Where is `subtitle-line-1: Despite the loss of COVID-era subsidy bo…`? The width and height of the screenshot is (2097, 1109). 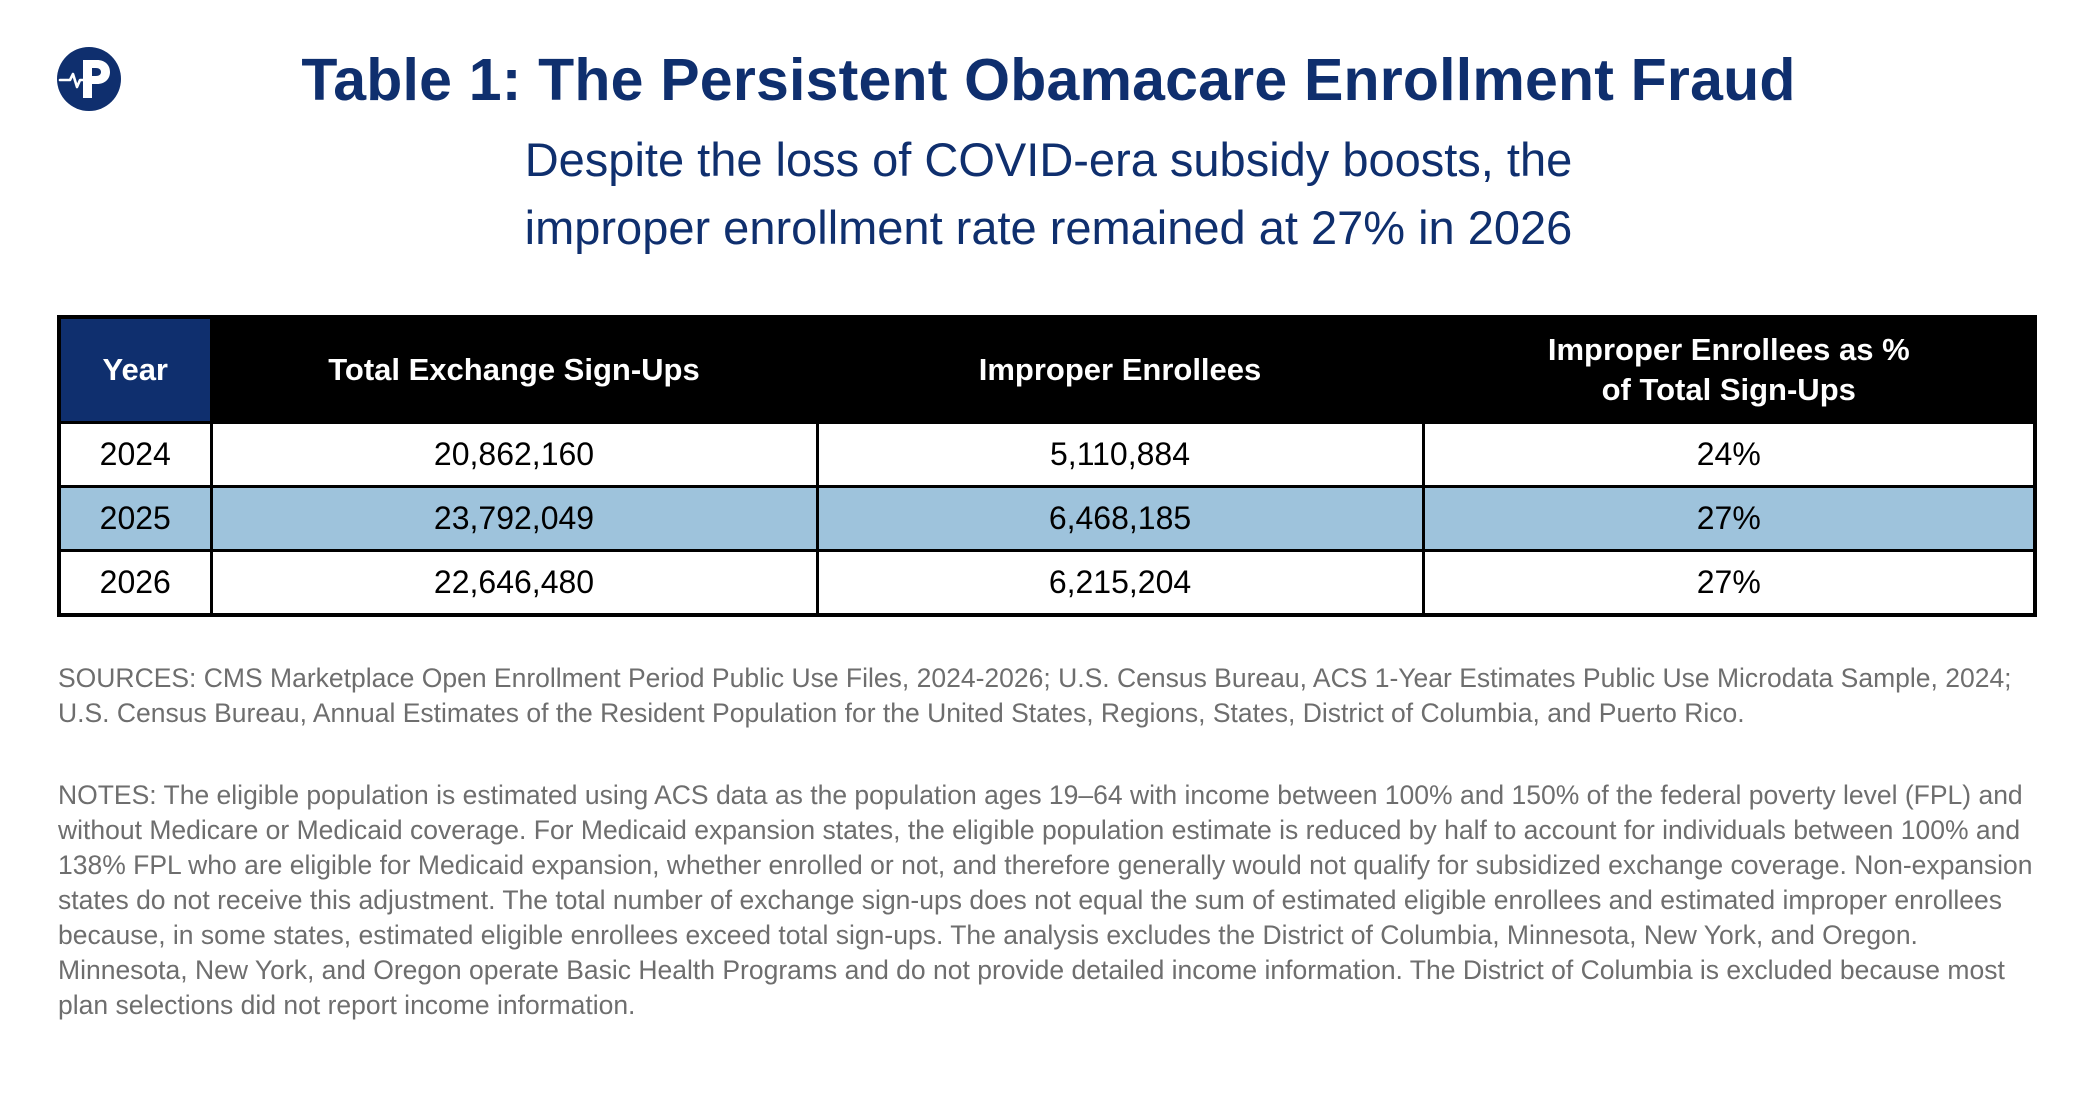
subtitle-line-1: Despite the loss of COVID-era subsidy bo… is located at coordinates (1048, 159).